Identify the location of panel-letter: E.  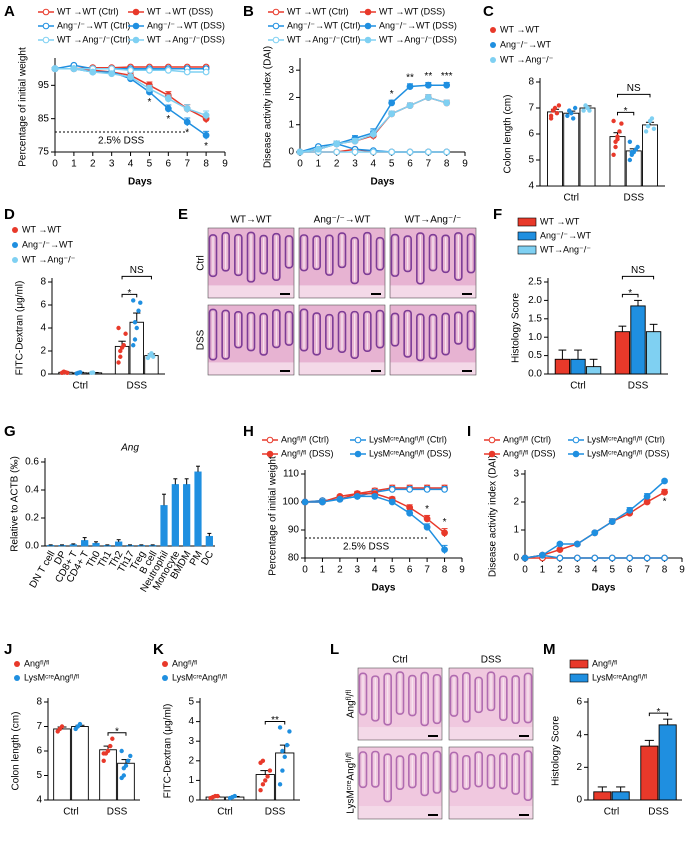
(183, 214).